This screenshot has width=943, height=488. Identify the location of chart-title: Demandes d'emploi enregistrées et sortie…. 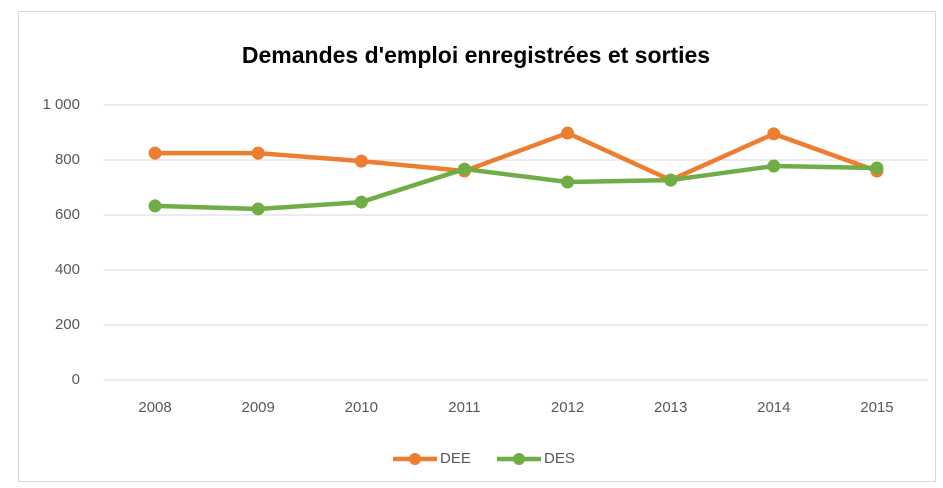
(476, 55).